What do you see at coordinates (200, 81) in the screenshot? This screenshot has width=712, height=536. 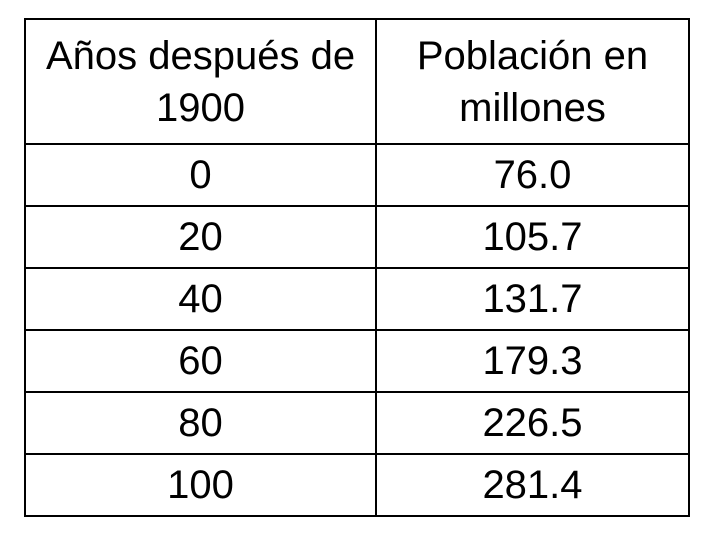 I see `header-years: Años después de 1900` at bounding box center [200, 81].